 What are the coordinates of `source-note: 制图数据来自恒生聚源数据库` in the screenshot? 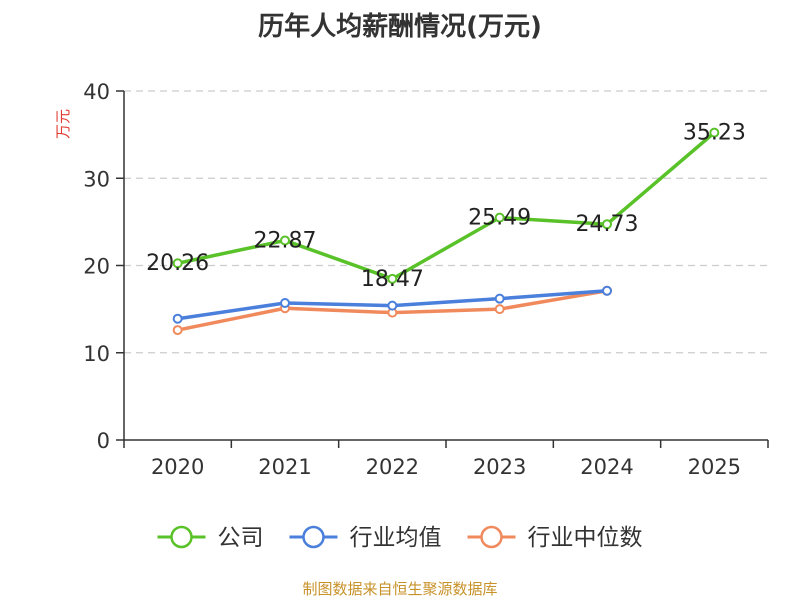 It's located at (400, 589).